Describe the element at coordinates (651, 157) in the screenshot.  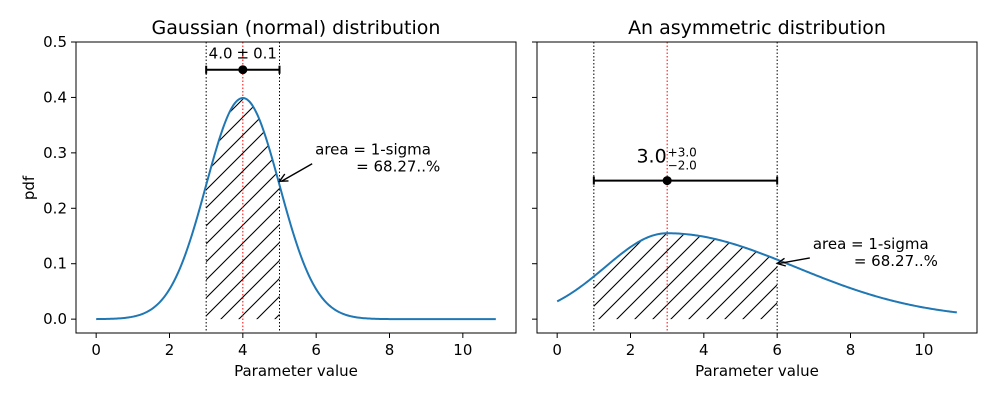
I see `errorbar-label-central: 3.0` at that location.